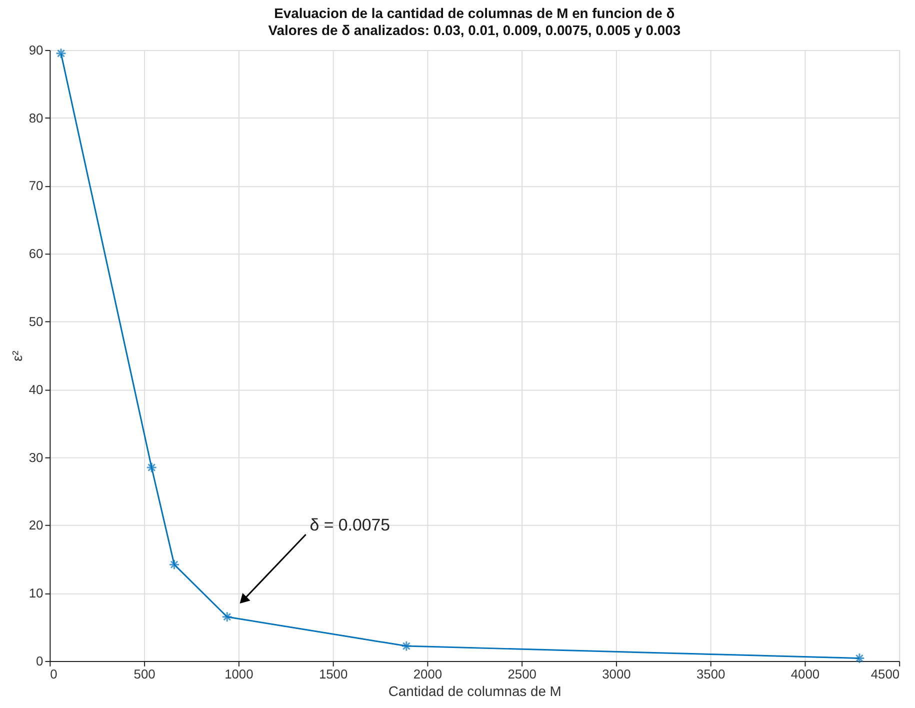  Describe the element at coordinates (36, 389) in the screenshot. I see `y-tick-label: 40` at that location.